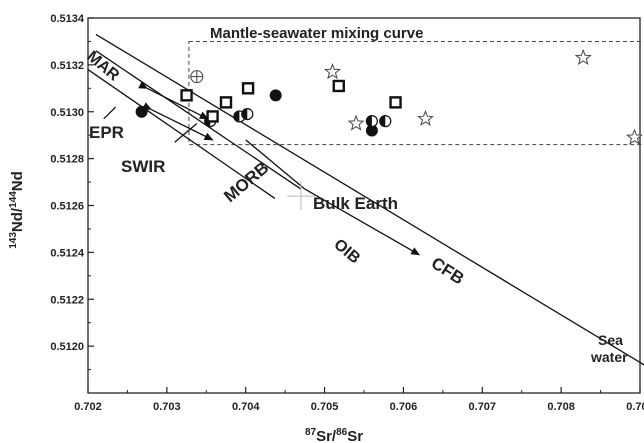 This screenshot has width=644, height=443. What do you see at coordinates (186, 132) in the screenshot?
I see `swir-pointer` at bounding box center [186, 132].